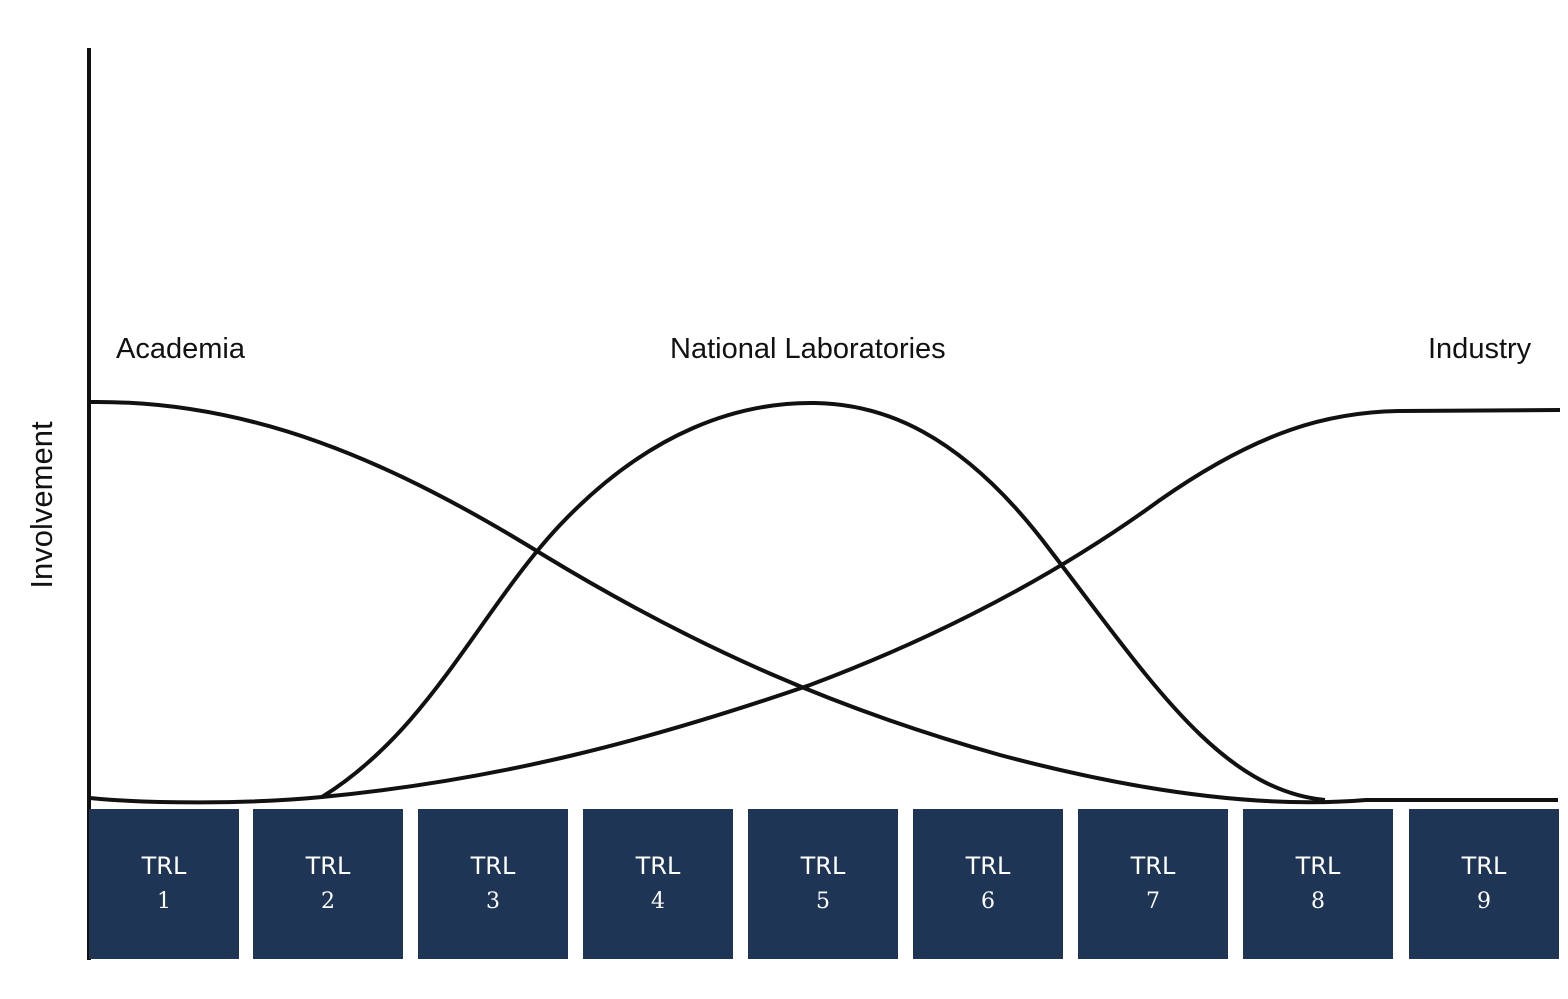 The image size is (1568, 999). Describe the element at coordinates (493, 901) in the screenshot. I see `trl-box-number: 3` at that location.